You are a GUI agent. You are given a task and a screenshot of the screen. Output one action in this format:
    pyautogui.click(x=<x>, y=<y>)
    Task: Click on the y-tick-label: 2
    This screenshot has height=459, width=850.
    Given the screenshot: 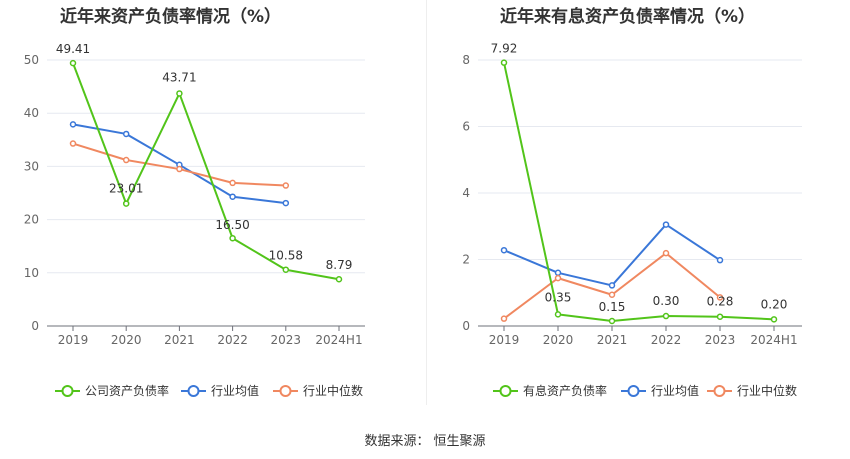 What is the action you would take?
    pyautogui.click(x=466, y=260)
    